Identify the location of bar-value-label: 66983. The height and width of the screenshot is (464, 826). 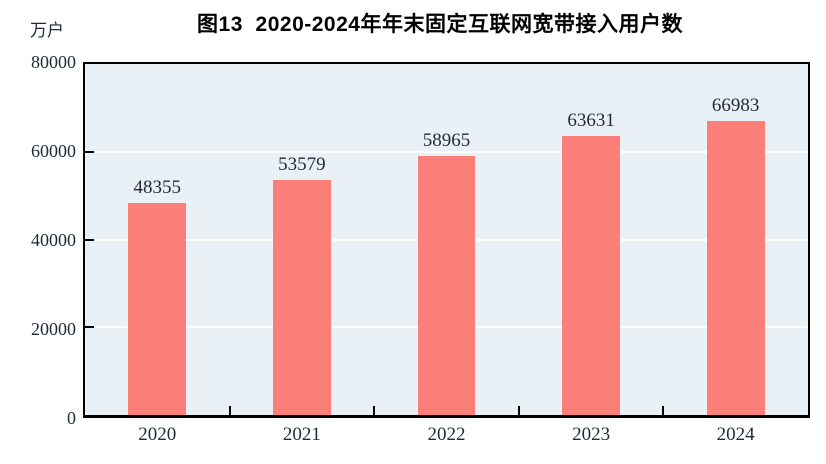
(735, 106).